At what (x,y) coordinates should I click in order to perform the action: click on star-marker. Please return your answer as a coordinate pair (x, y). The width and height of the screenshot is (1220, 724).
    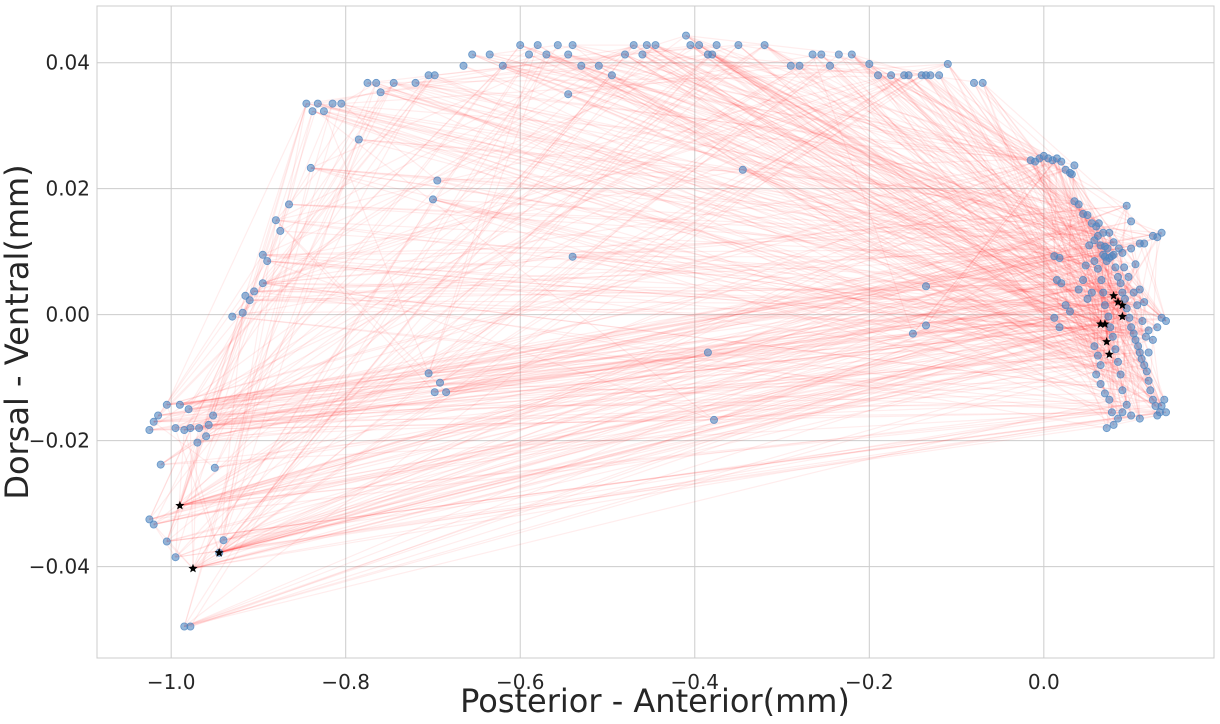
    Looking at the image, I should click on (193, 568).